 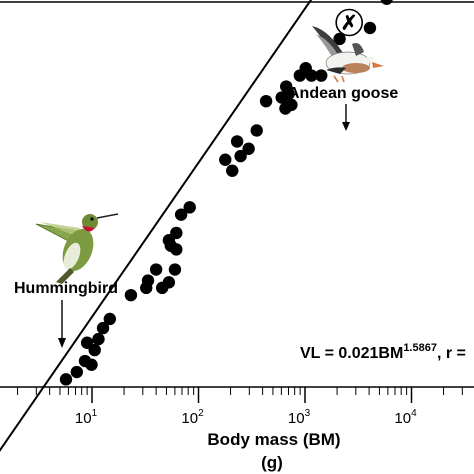 I want to click on andean-goose-marker: ✗, so click(x=349, y=22).